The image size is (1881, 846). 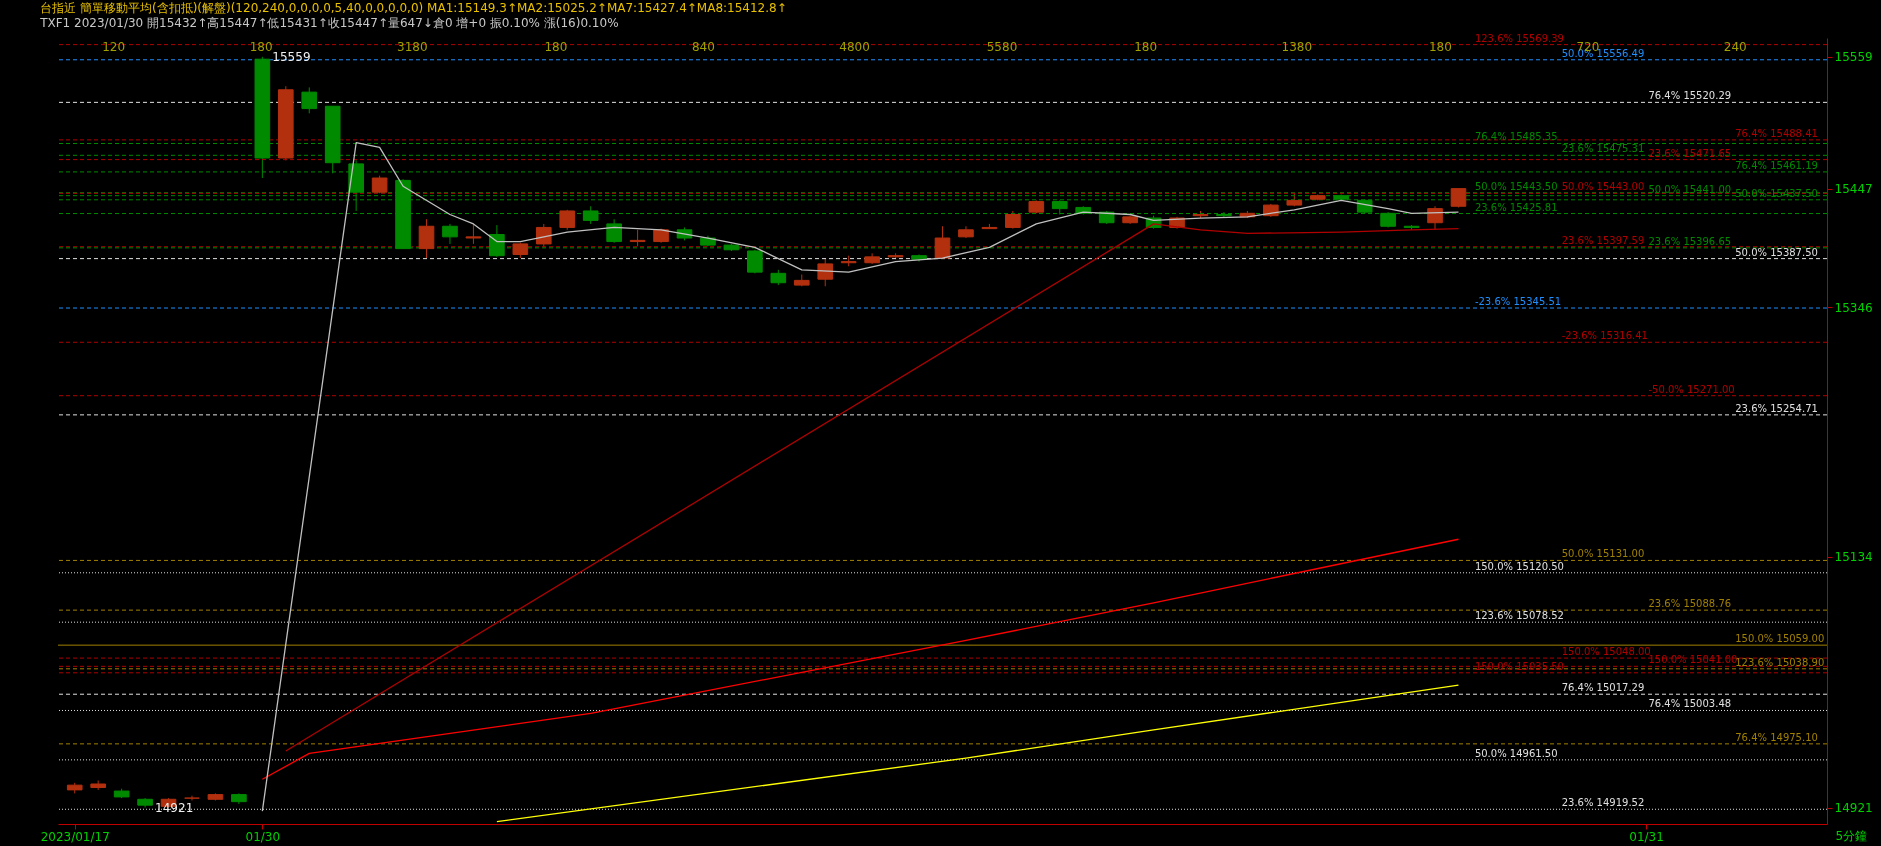 What do you see at coordinates (1603, 187) in the screenshot?
I see `ref-line-label: 50.0% 15443.00` at bounding box center [1603, 187].